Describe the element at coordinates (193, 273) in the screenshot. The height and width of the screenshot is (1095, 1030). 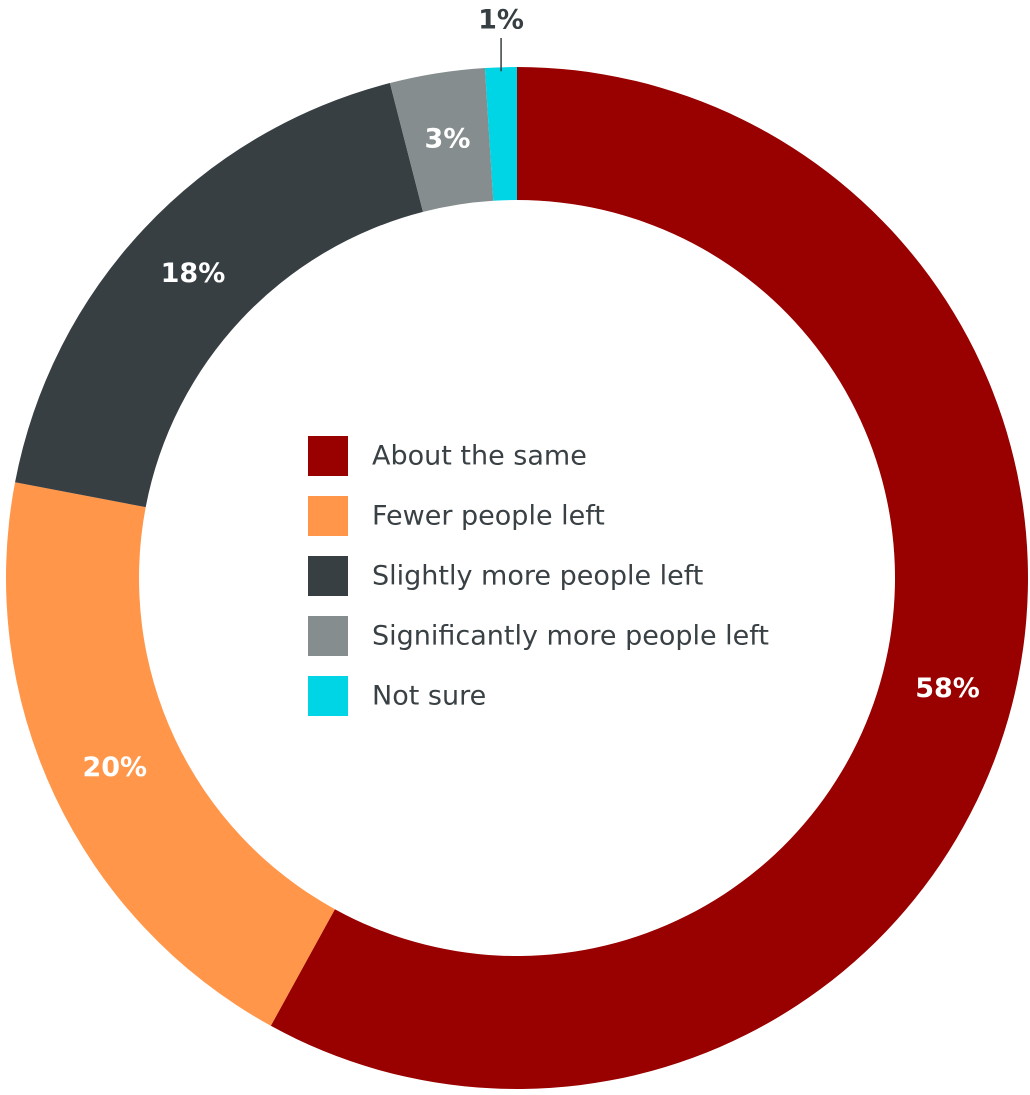
I see `slice-value-label: 18%` at that location.